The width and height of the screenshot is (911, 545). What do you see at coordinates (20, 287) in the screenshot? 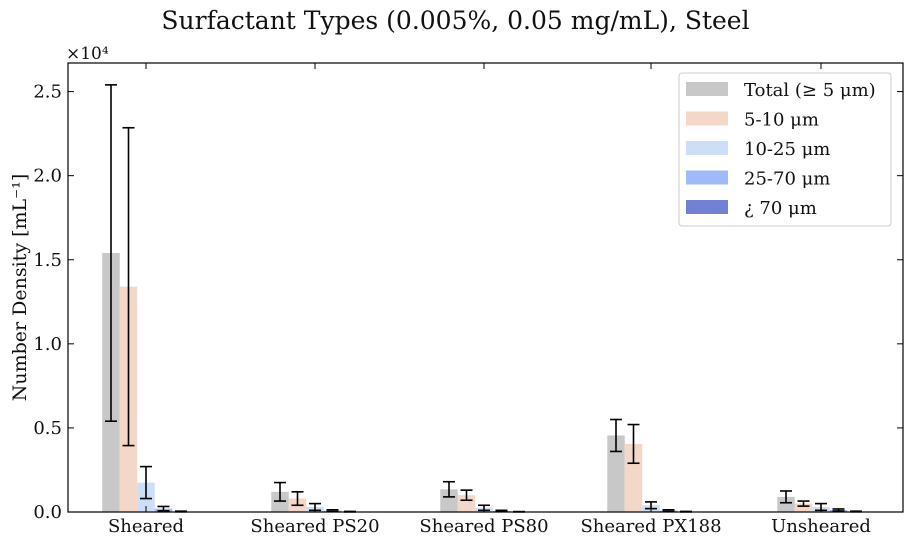
I see `y-axis-label: Number Density [mL⁻¹]` at bounding box center [20, 287].